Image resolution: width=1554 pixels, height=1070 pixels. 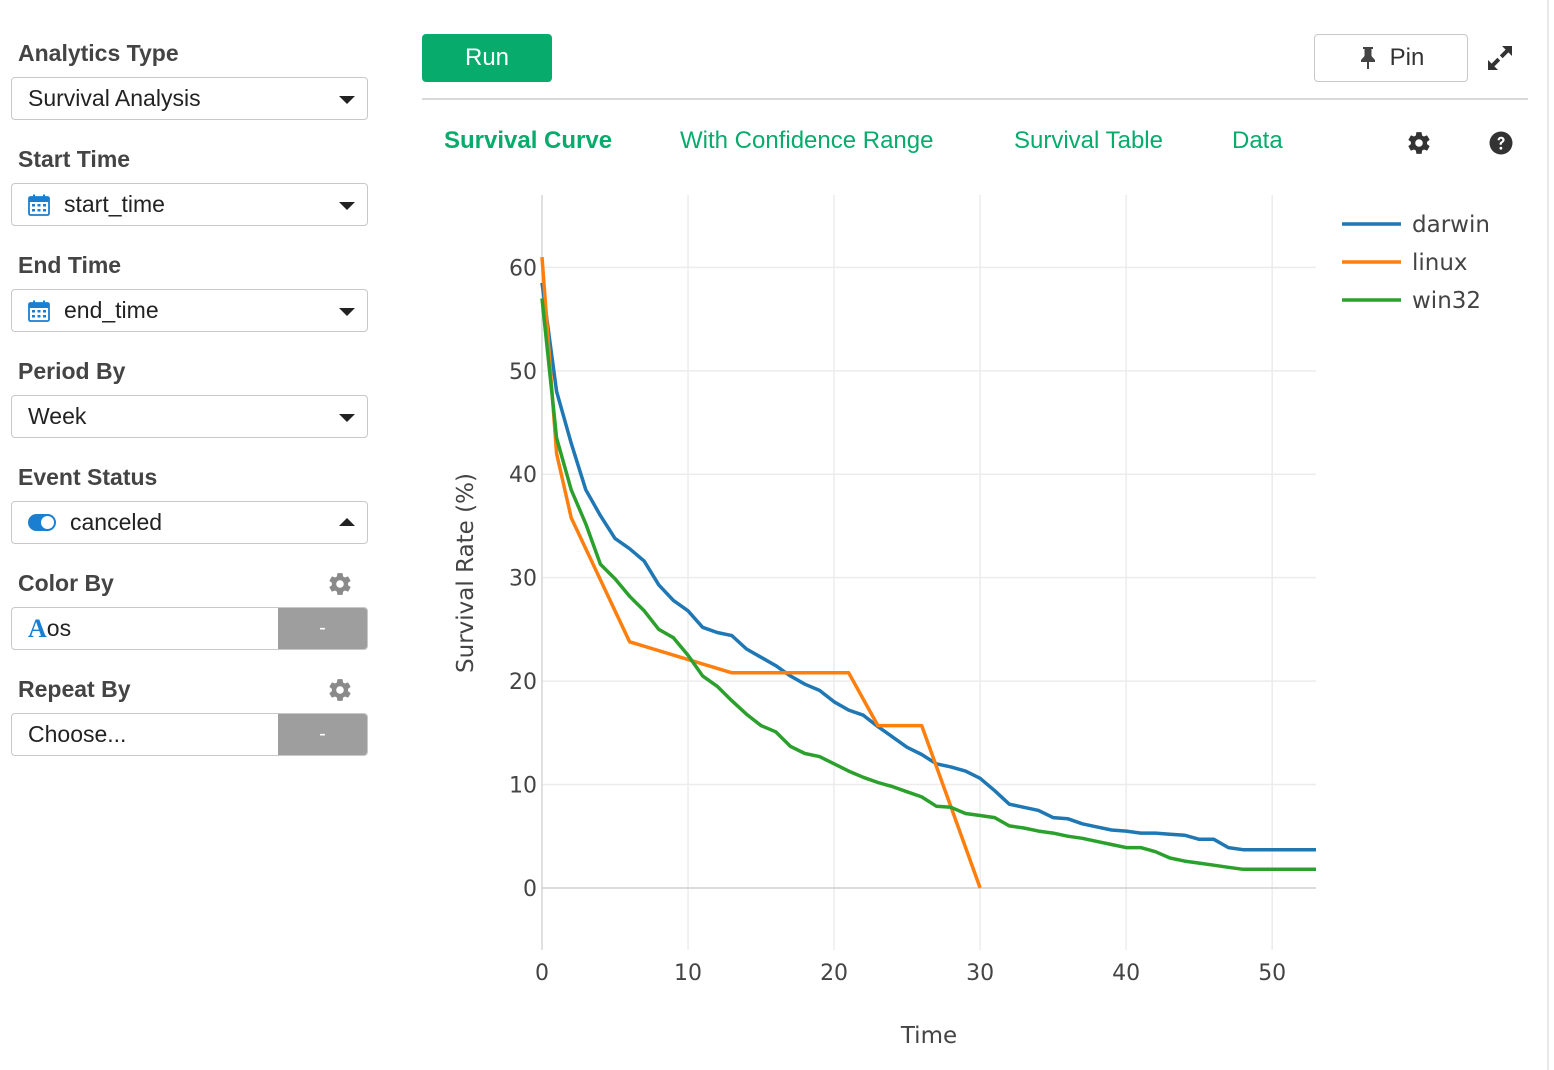 I want to click on expand-icon, so click(x=1500, y=58).